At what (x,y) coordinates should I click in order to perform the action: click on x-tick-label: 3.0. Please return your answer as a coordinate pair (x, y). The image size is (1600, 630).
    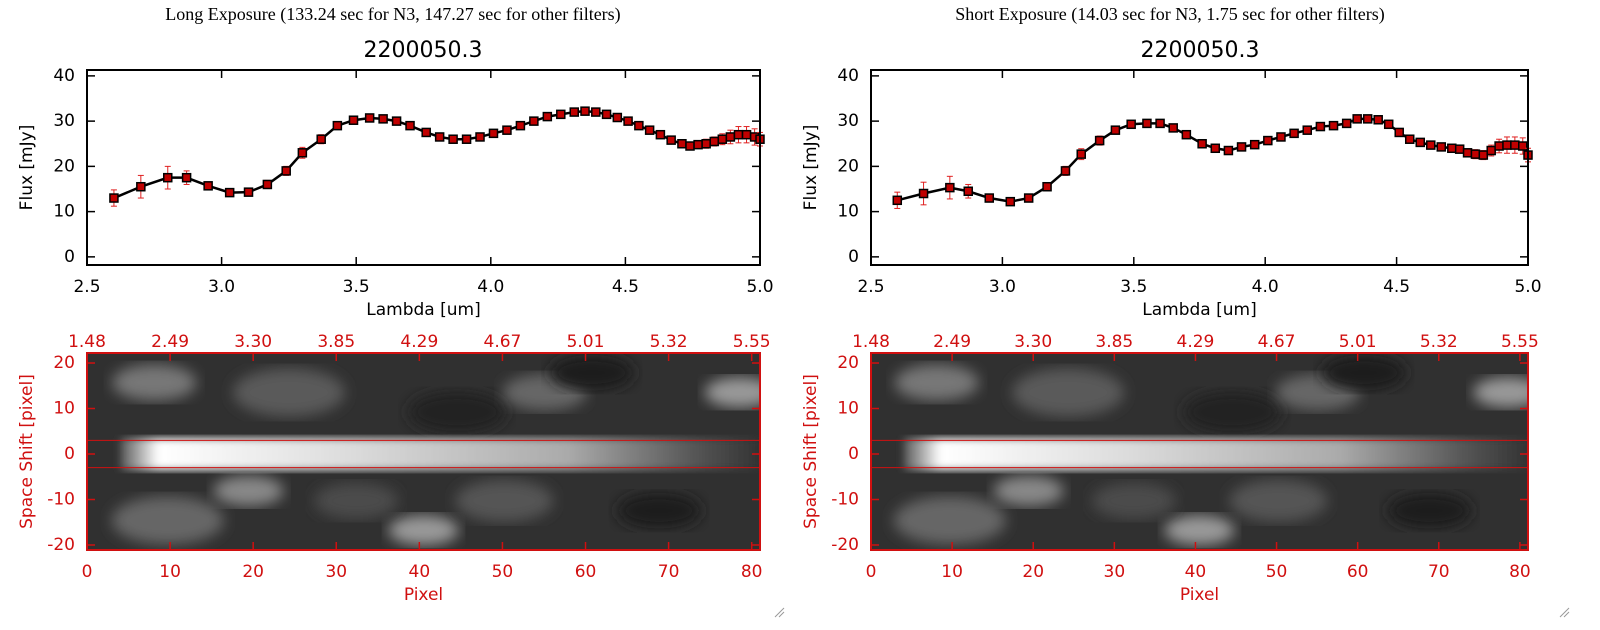
    Looking at the image, I should click on (1002, 287).